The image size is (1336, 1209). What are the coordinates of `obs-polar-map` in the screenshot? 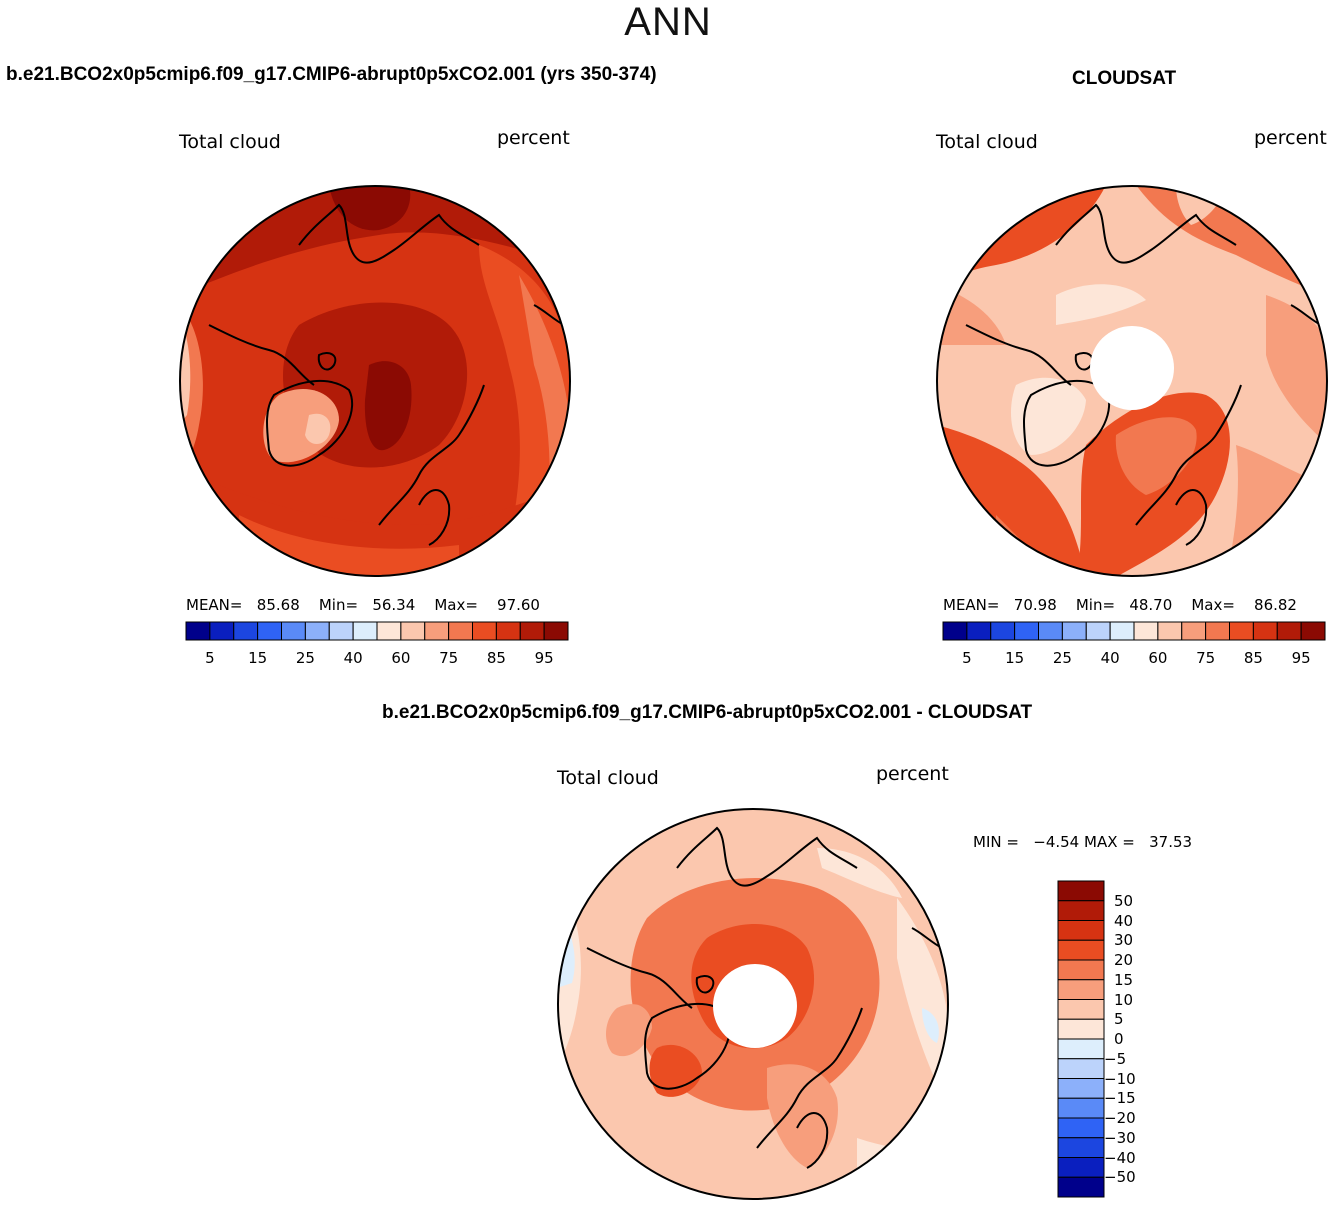 It's located at (1132, 381).